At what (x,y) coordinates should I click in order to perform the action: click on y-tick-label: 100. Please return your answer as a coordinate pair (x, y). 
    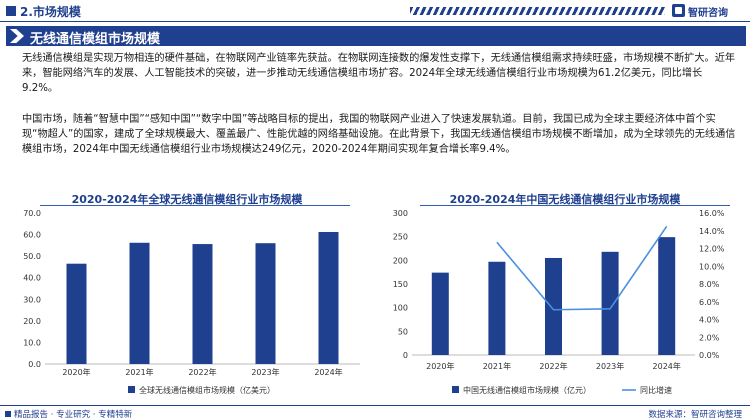
    Looking at the image, I should click on (400, 308).